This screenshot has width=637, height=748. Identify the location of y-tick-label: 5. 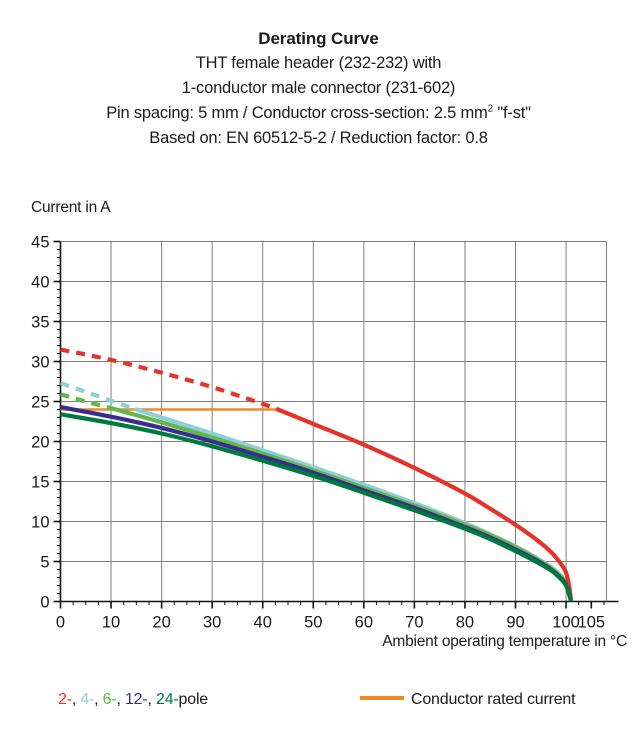
(44, 563).